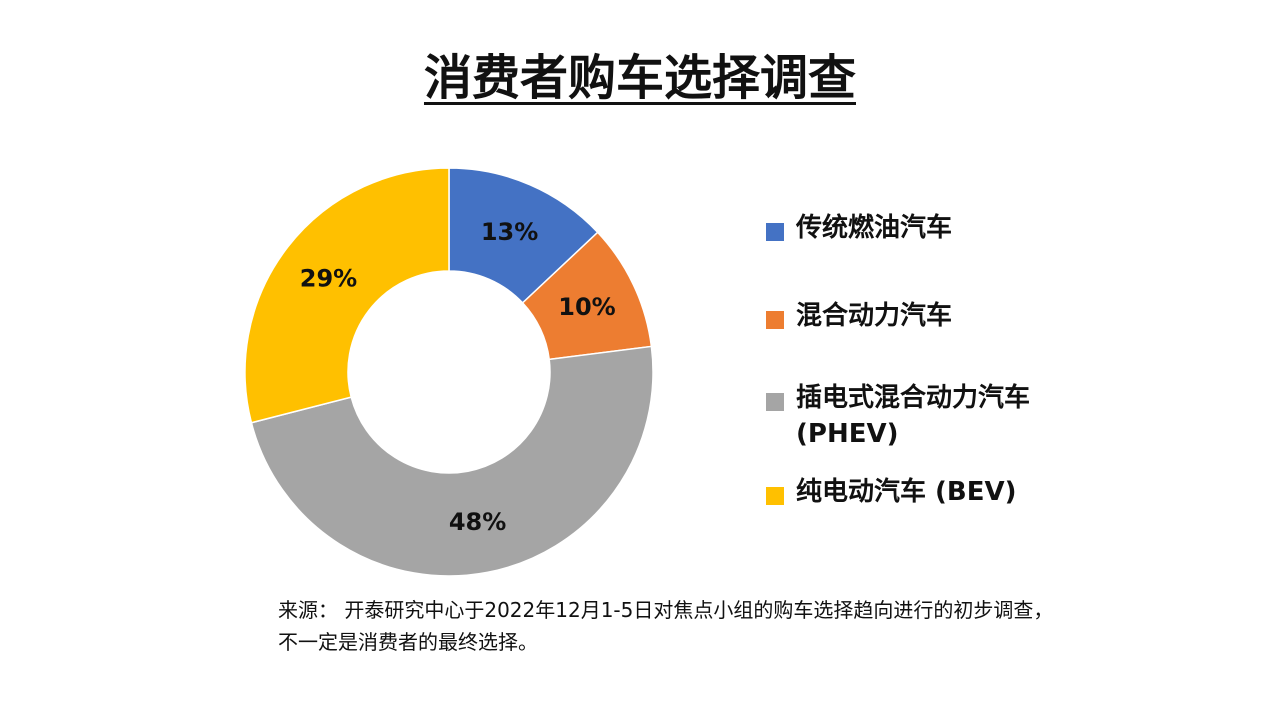  I want to click on data-label-phev: 48%, so click(477, 522).